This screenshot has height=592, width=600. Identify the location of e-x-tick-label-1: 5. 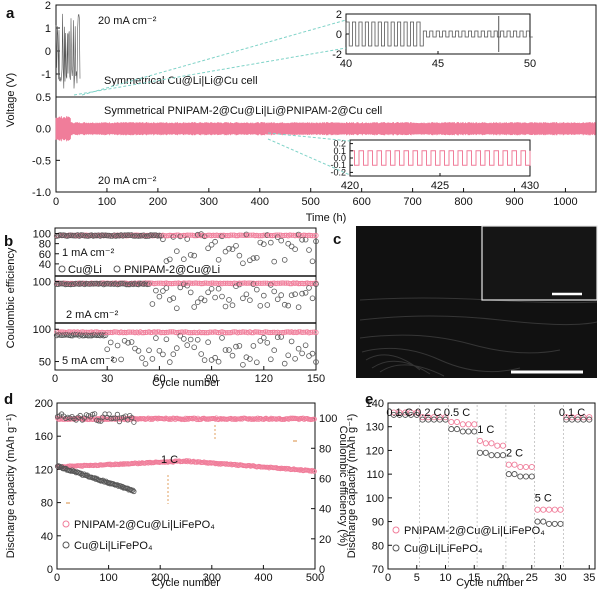
(417, 578).